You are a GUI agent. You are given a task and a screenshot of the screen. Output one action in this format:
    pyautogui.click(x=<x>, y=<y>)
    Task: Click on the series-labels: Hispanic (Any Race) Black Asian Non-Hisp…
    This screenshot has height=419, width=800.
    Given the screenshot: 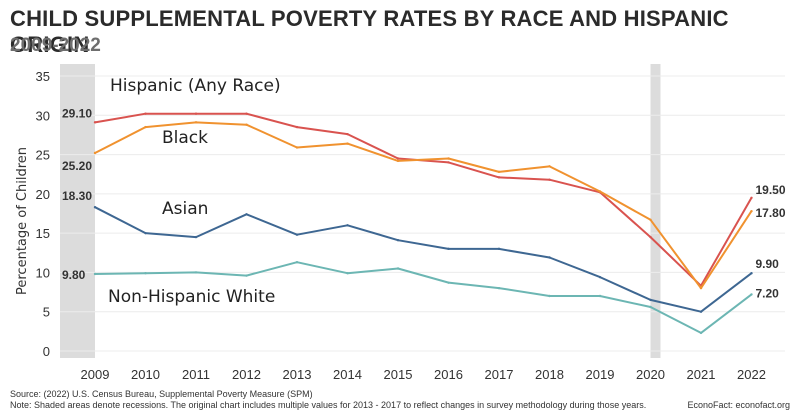 What is the action you would take?
    pyautogui.click(x=194, y=191)
    